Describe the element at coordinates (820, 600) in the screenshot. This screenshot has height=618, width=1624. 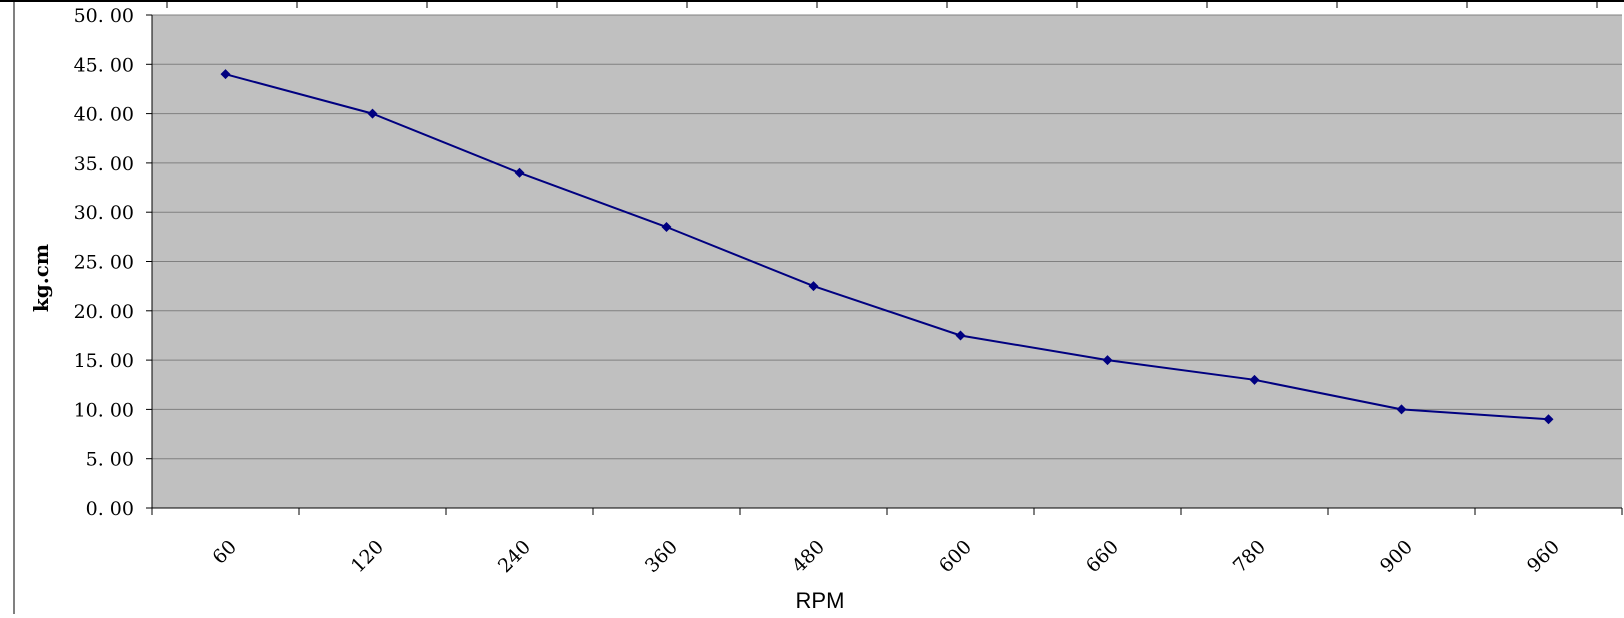
I see `x-axis-label: RPM` at that location.